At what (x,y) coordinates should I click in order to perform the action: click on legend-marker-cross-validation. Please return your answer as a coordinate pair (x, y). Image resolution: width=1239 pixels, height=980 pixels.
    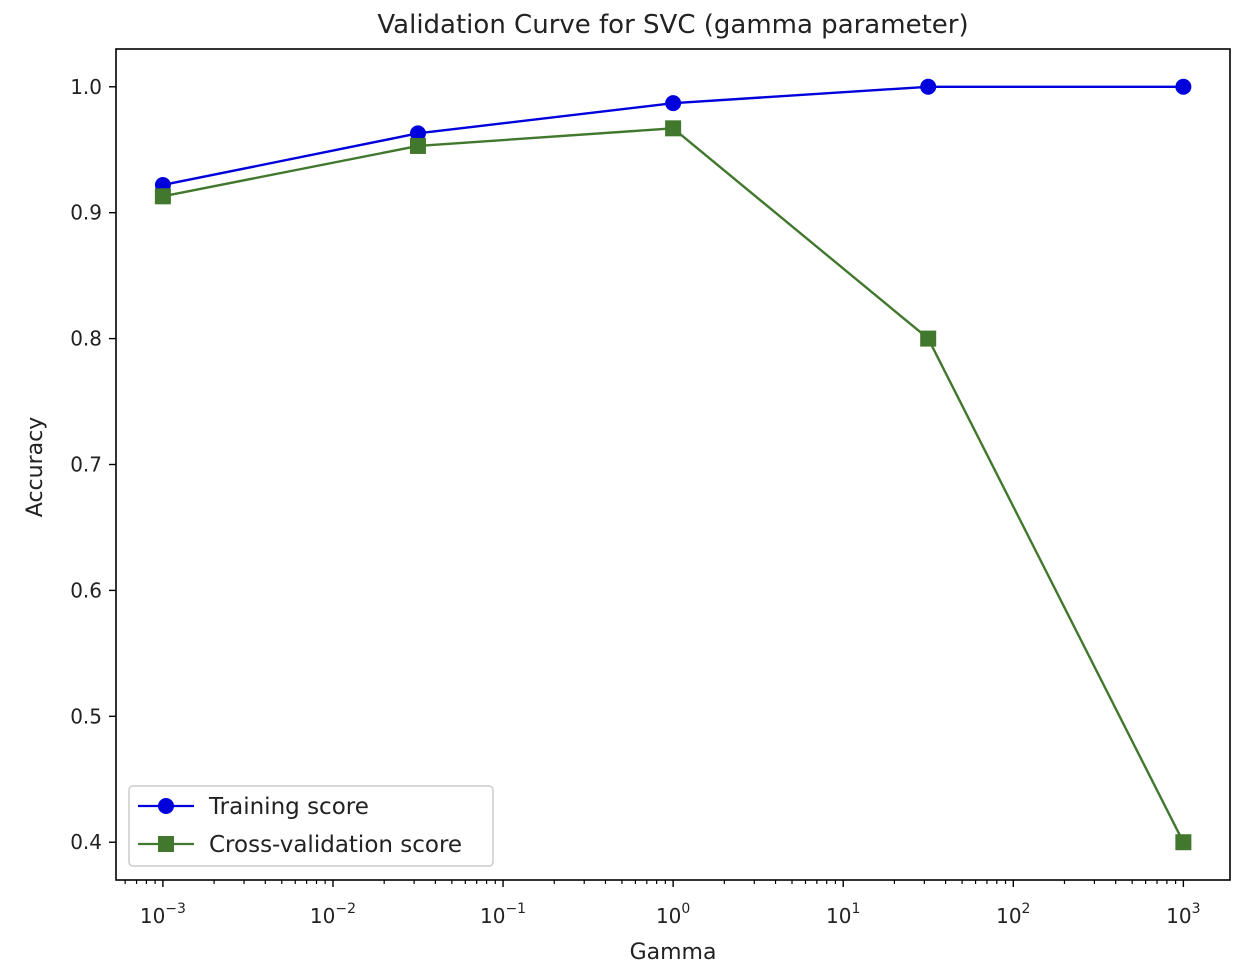
    Looking at the image, I should click on (166, 844).